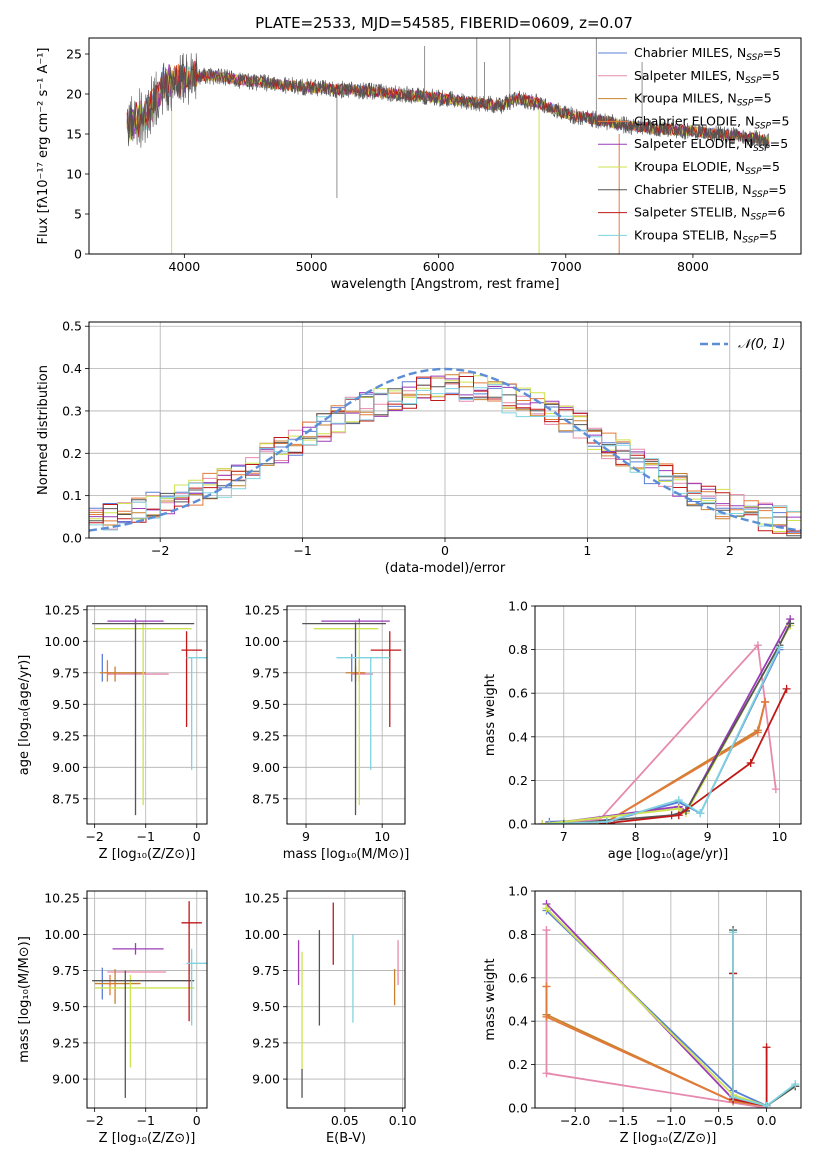 This screenshot has width=819, height=1170. Describe the element at coordinates (346, 1138) in the screenshot. I see `x-axis-label: E(B-V)` at that location.